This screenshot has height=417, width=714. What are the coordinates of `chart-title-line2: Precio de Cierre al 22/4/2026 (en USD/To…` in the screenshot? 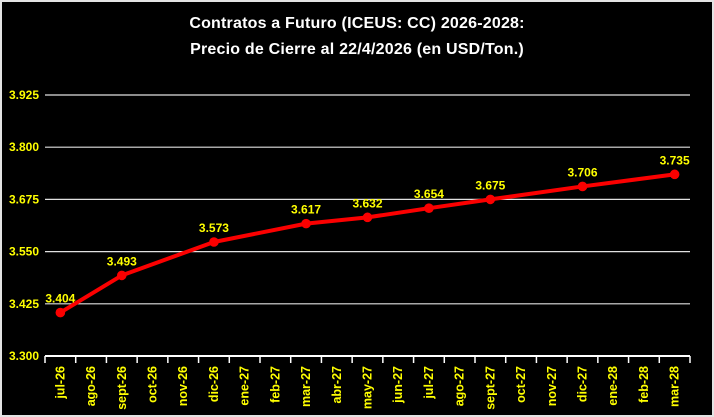 It's located at (357, 49).